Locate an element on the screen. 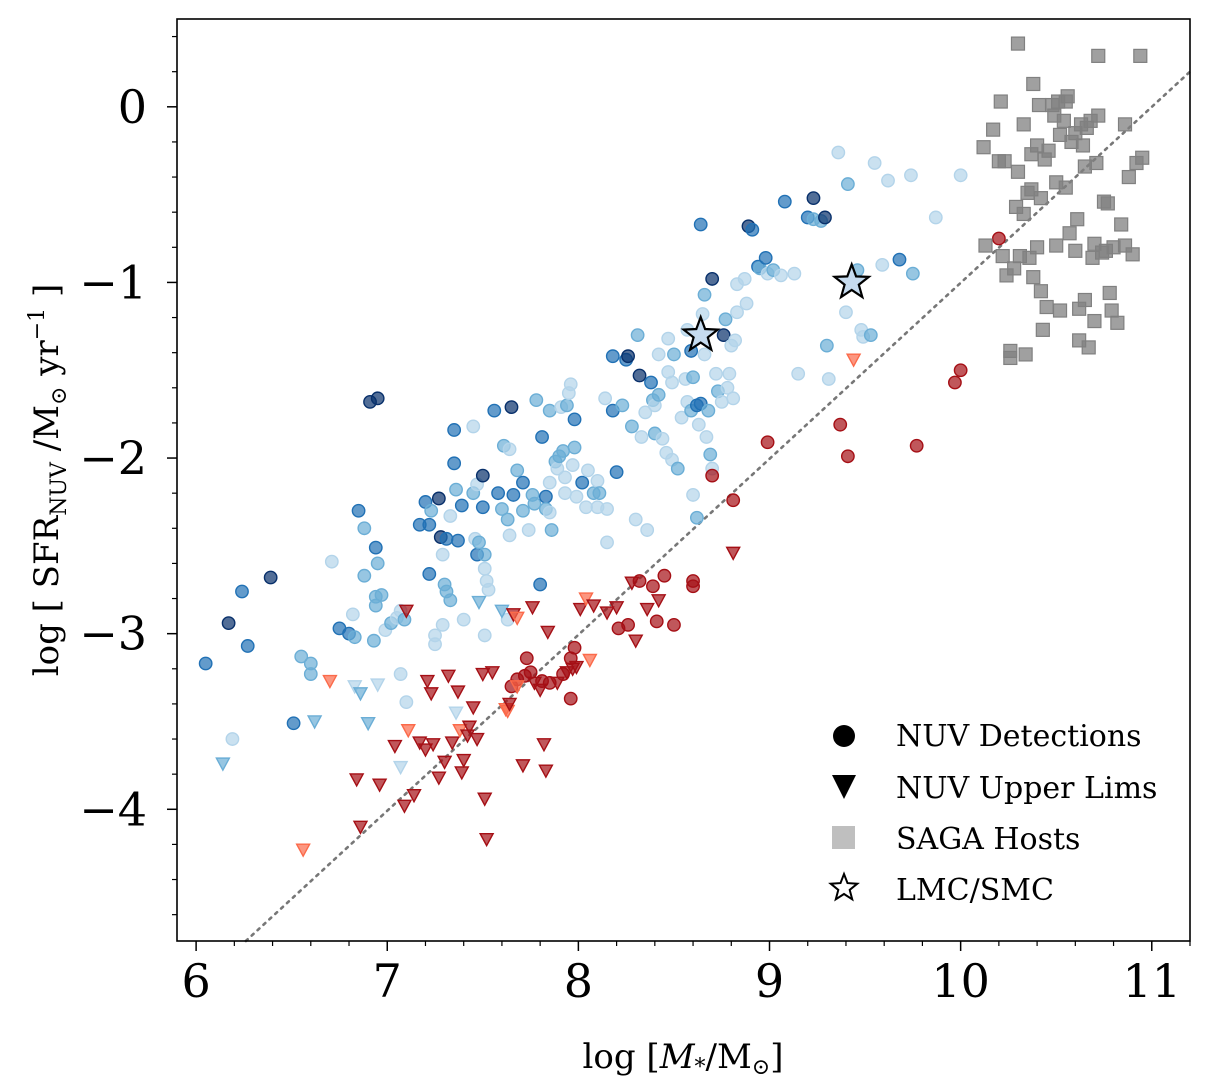 The image size is (1213, 1087). legend-item-detections: NUV Detections is located at coordinates (987, 736).